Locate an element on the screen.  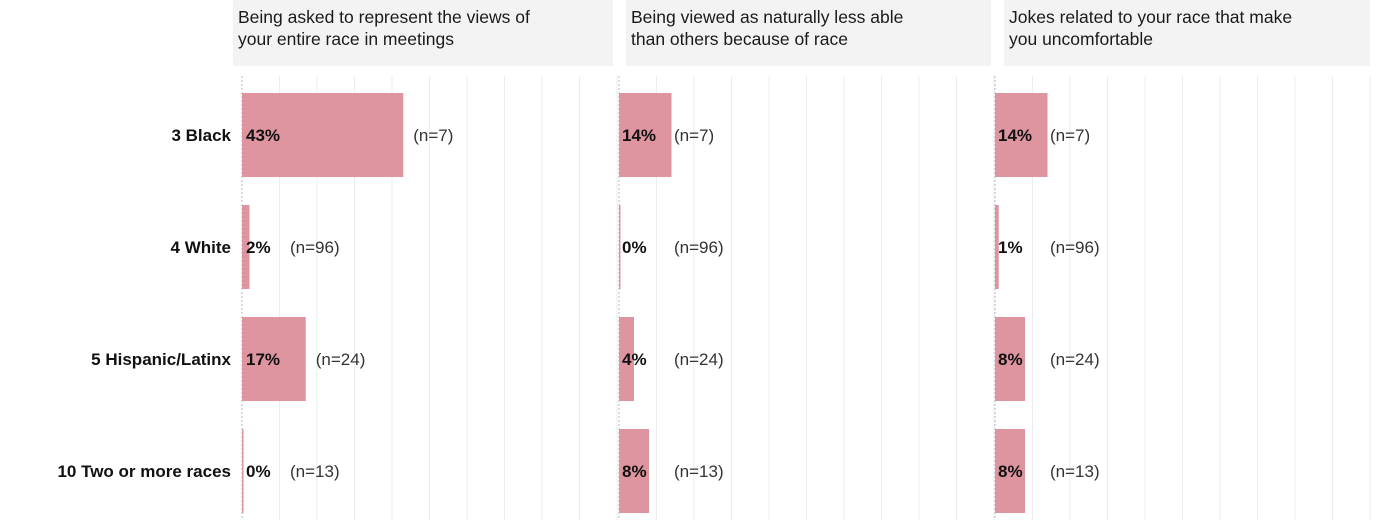
panel-1-n-label-0: (n=7) is located at coordinates (694, 135).